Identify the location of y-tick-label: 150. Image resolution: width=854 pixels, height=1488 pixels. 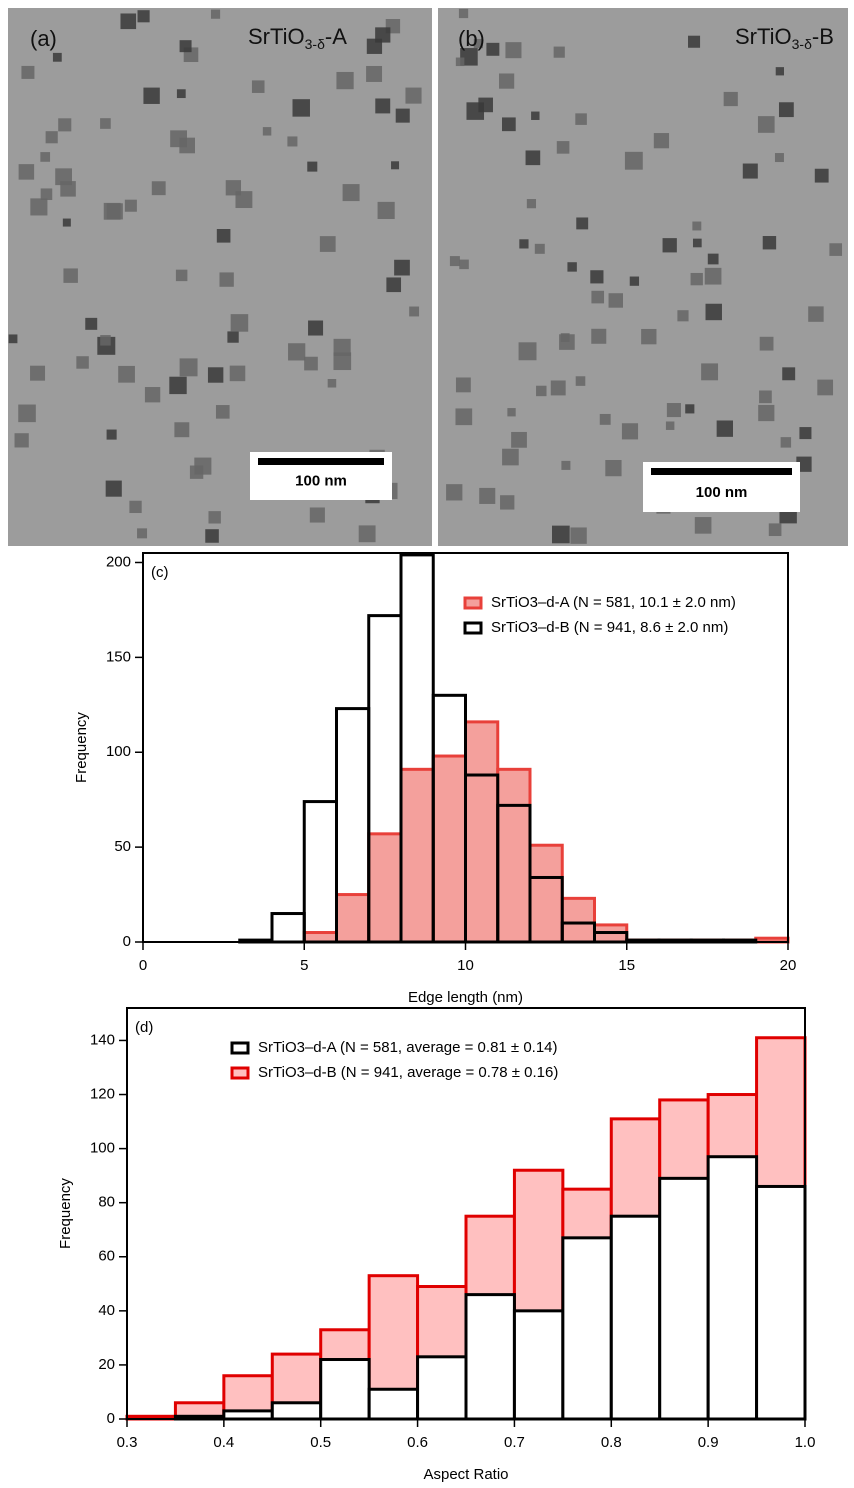
(118, 656).